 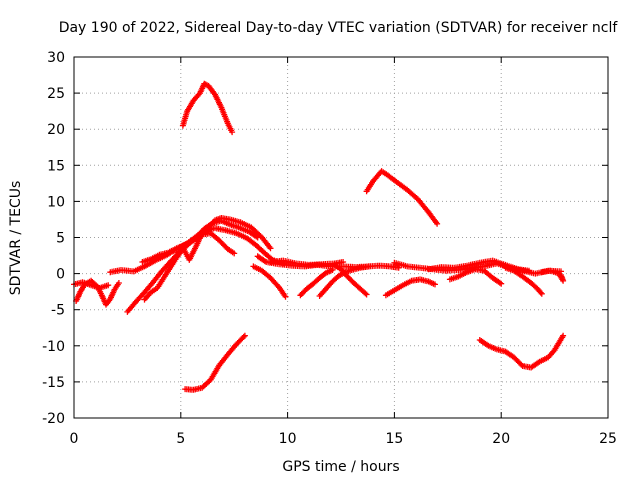 I want to click on y-tick-label: -20, so click(x=53, y=419).